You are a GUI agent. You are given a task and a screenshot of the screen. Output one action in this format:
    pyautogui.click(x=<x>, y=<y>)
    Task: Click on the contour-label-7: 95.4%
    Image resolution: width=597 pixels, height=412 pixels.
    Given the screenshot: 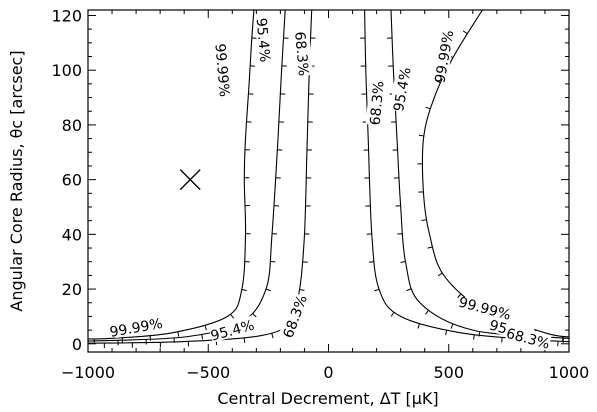 What is the action you would take?
    pyautogui.click(x=402, y=89)
    